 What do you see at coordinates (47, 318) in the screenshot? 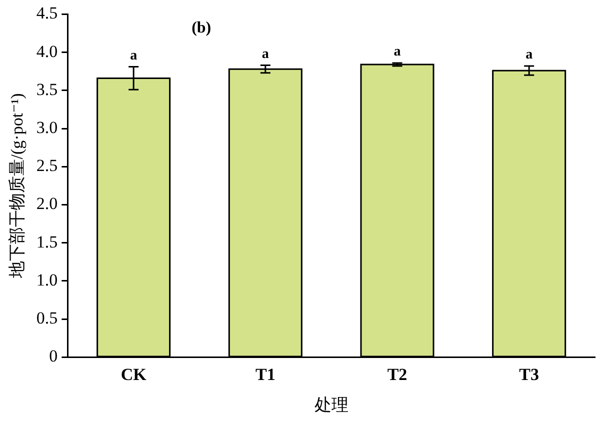
I see `y-tick-label: 0.5` at bounding box center [47, 318].